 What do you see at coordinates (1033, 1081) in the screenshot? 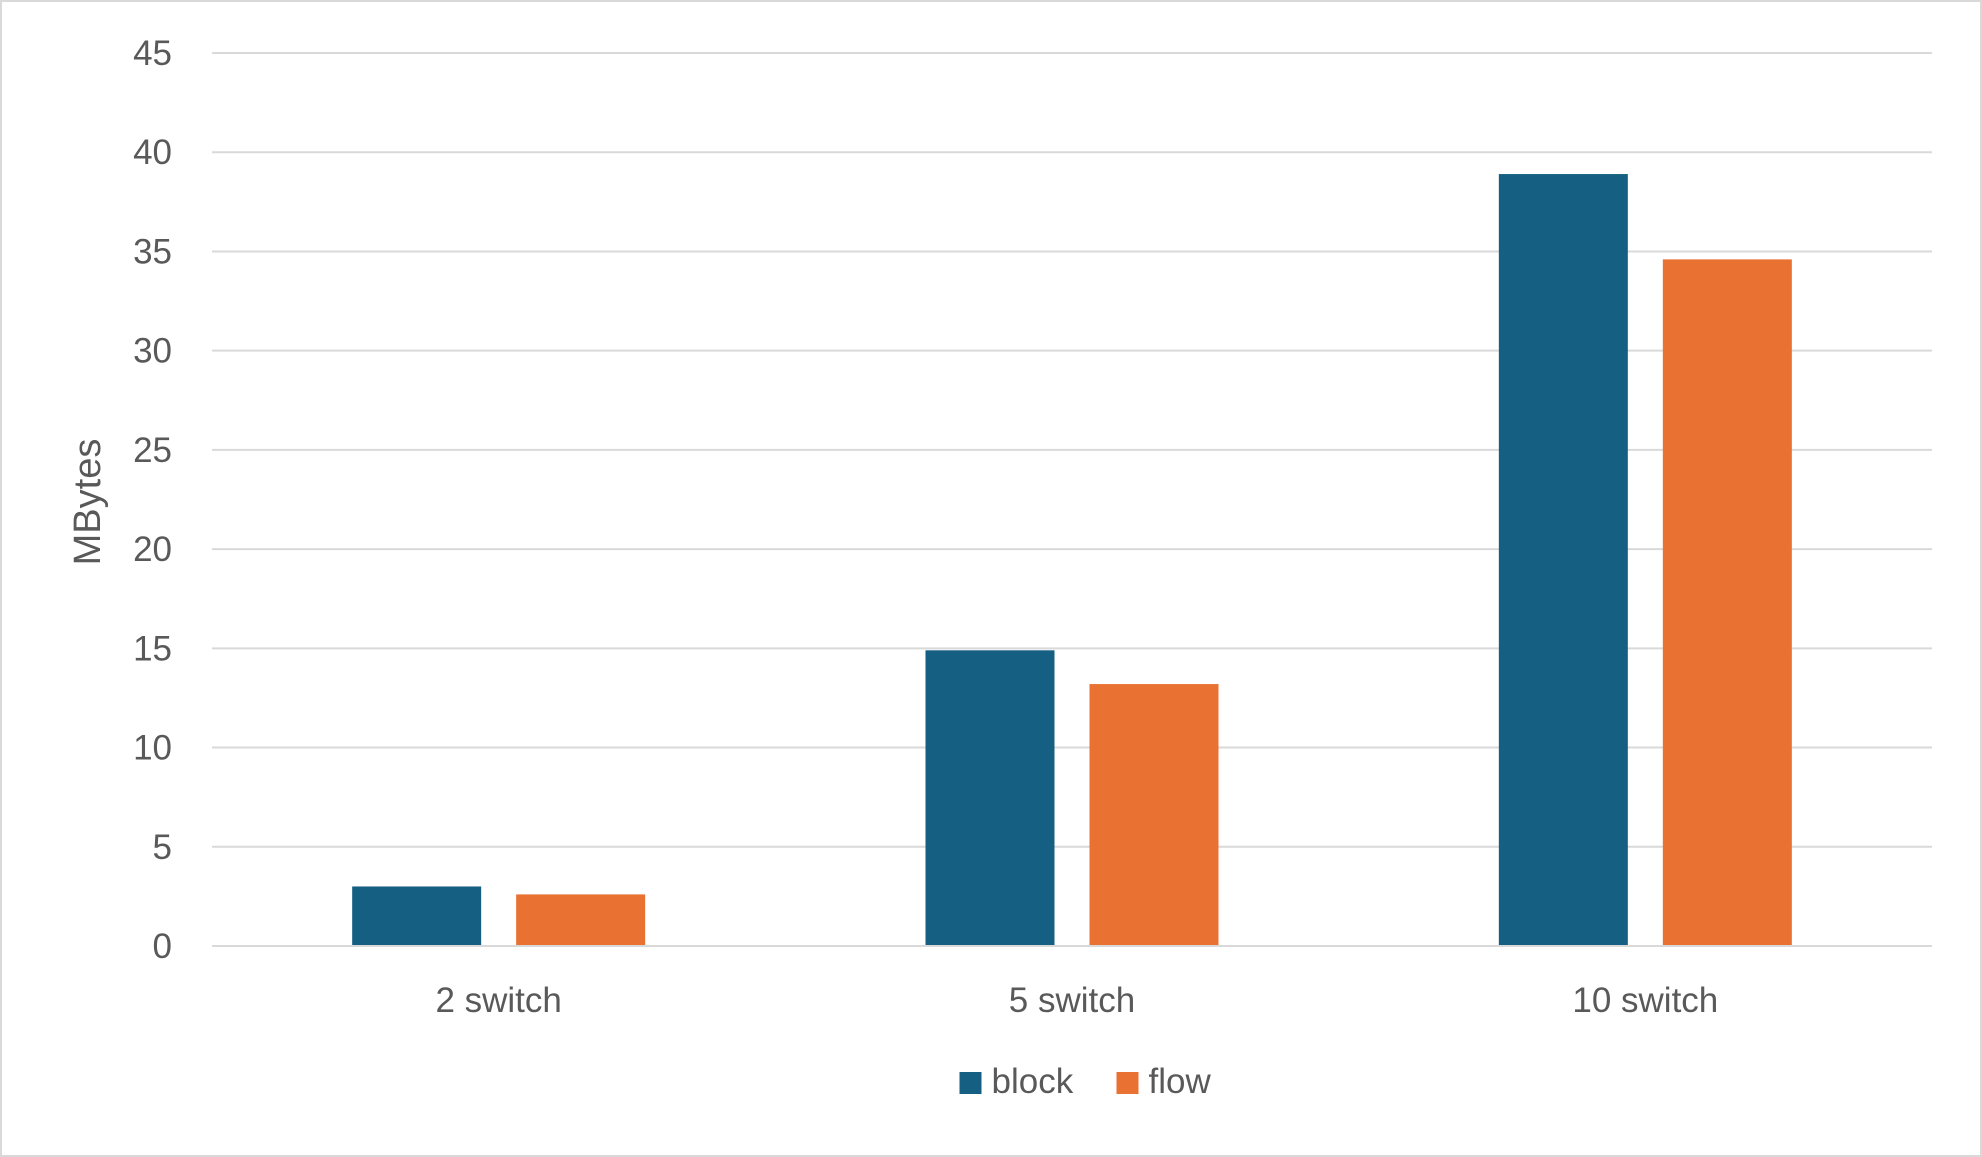
I see `legend-label-block: block` at bounding box center [1033, 1081].